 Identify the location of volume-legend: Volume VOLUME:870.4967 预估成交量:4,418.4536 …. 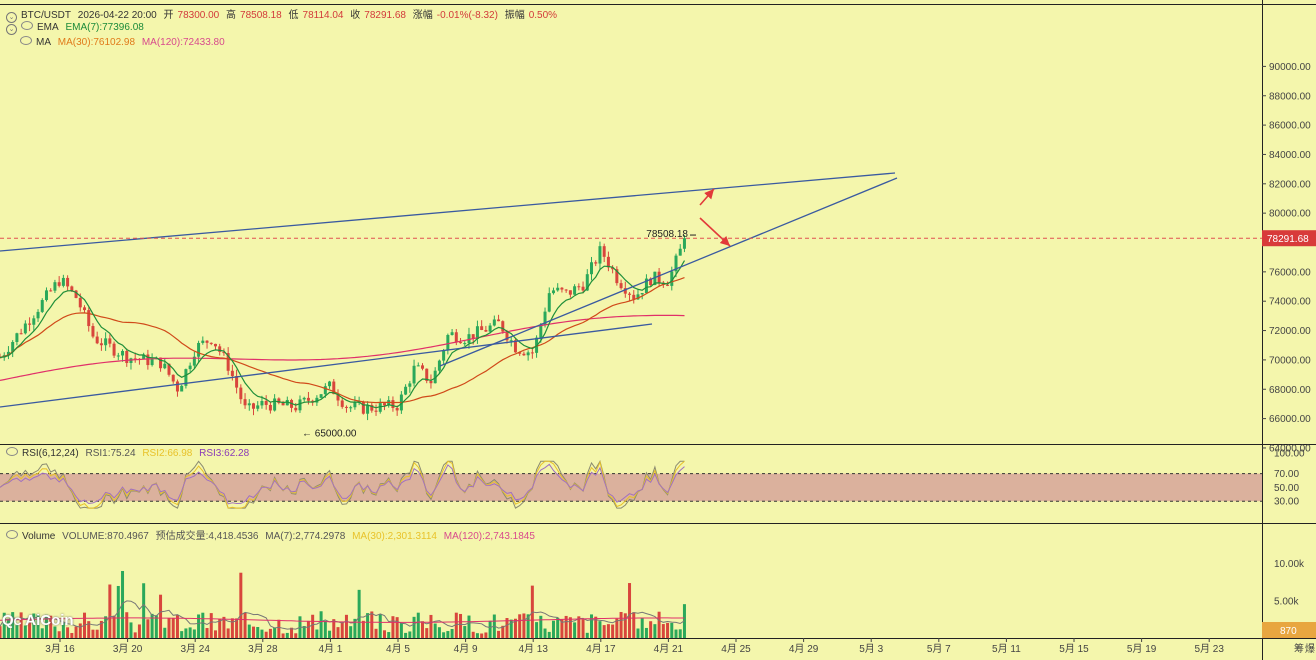
(272, 534).